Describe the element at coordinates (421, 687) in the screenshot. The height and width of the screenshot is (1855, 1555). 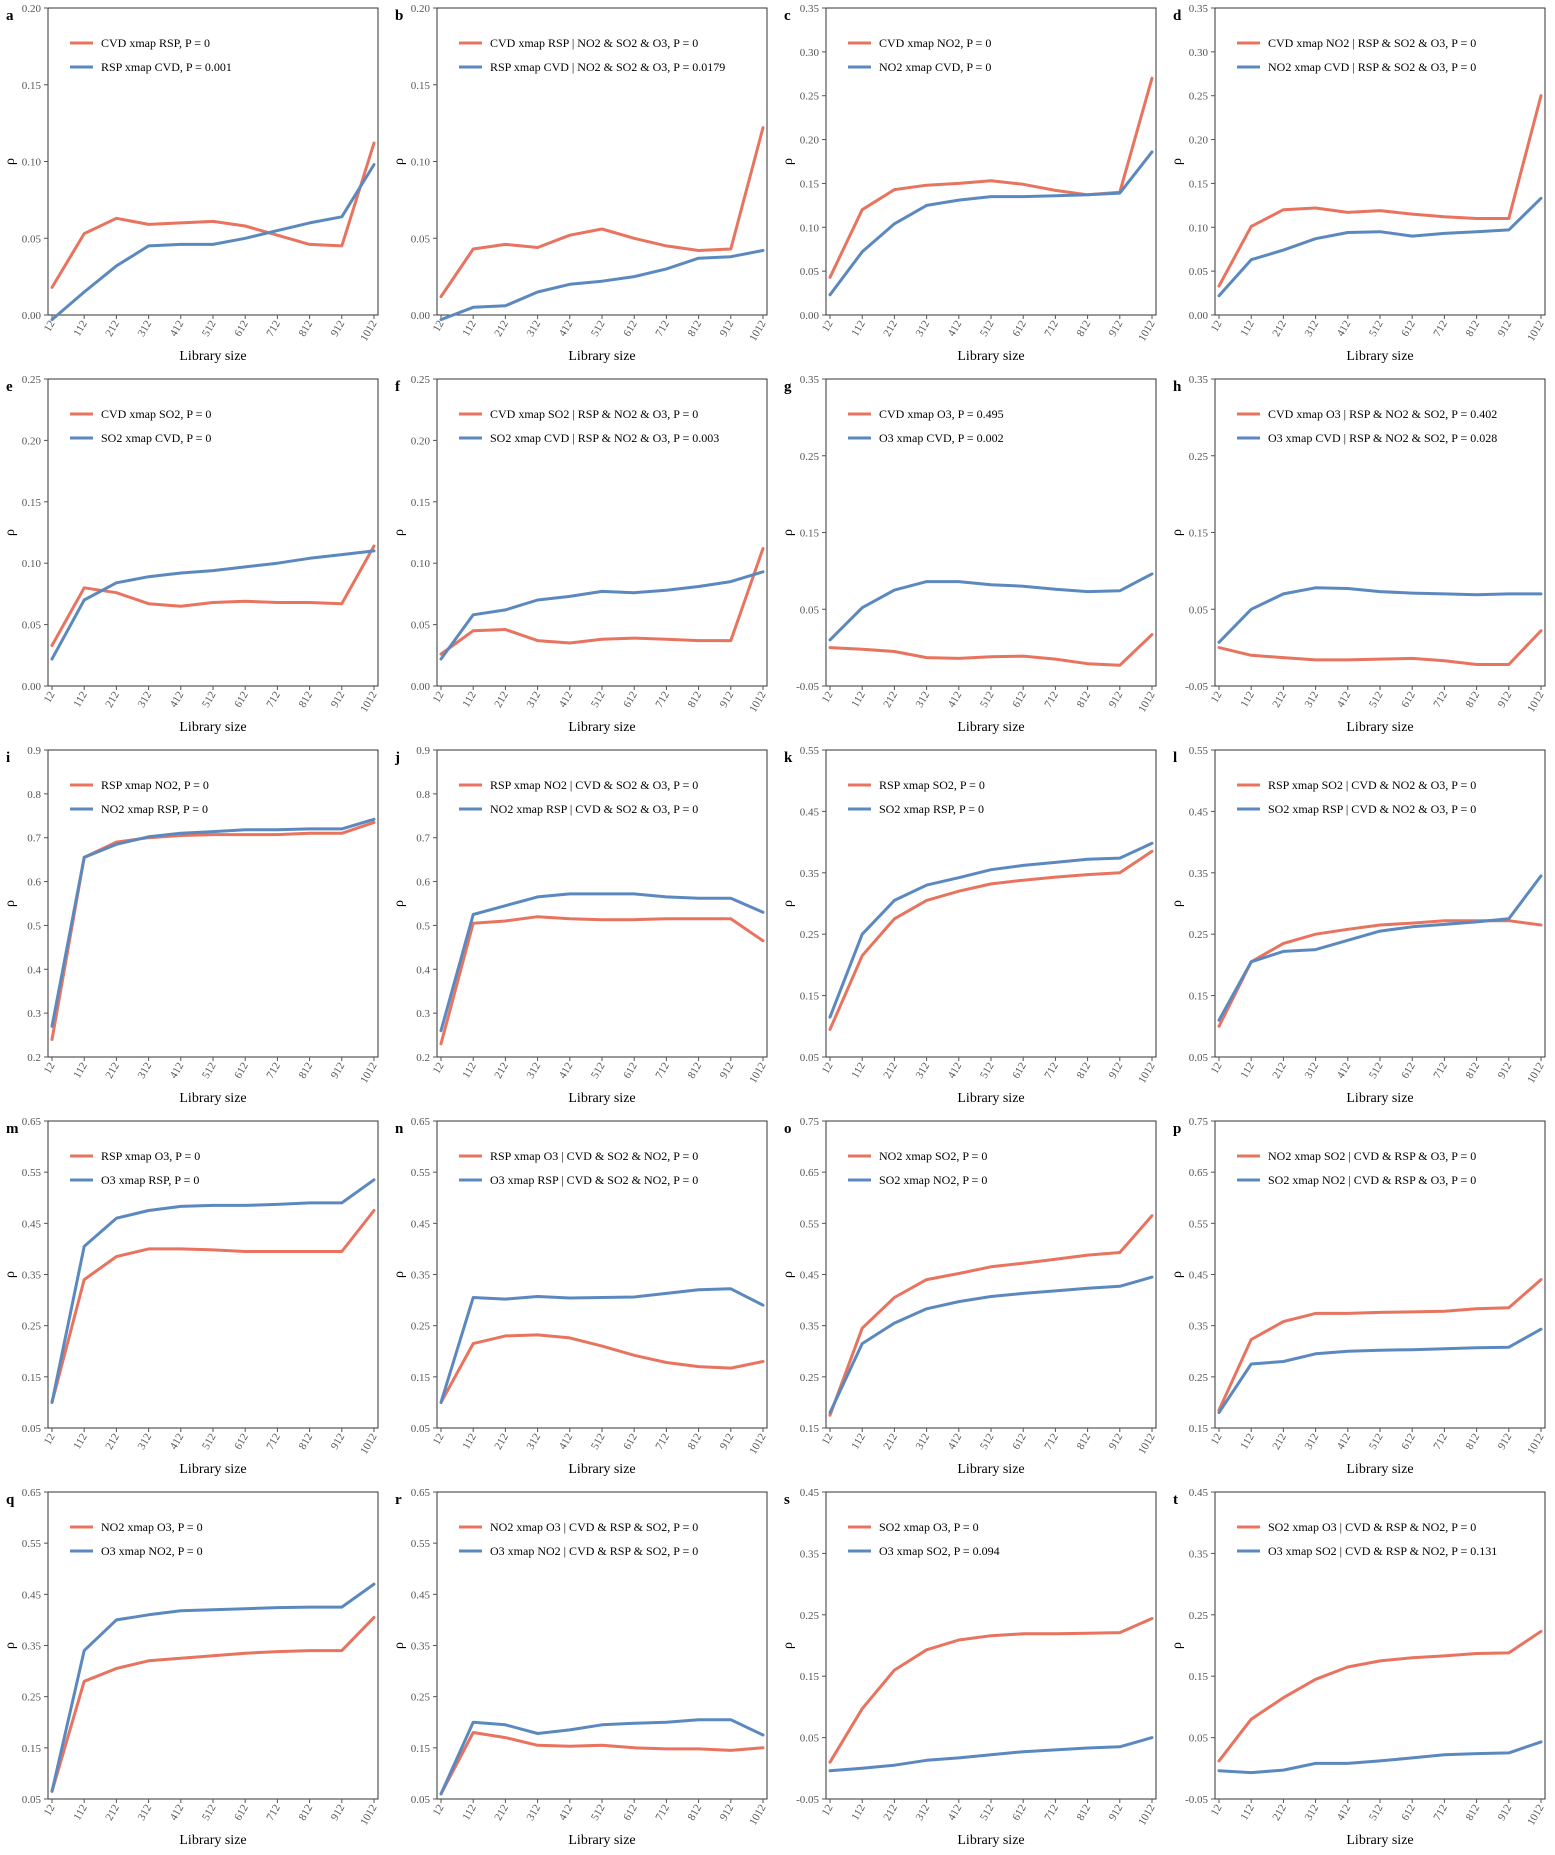
I see `y-tick-label: 0.00` at that location.